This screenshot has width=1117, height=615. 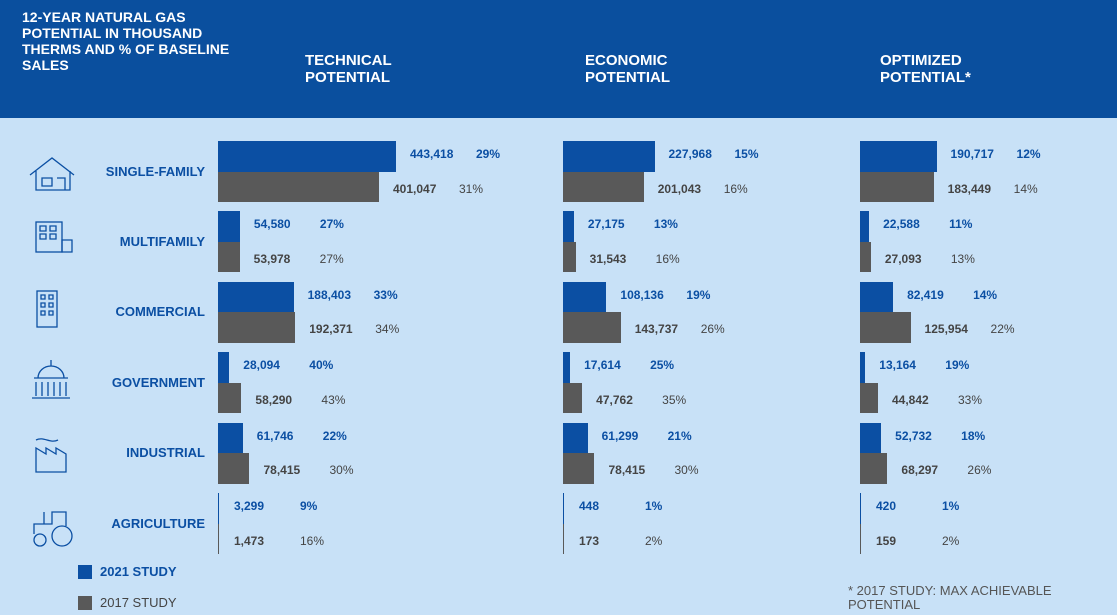 I want to click on value-label: 227,968, so click(x=690, y=154).